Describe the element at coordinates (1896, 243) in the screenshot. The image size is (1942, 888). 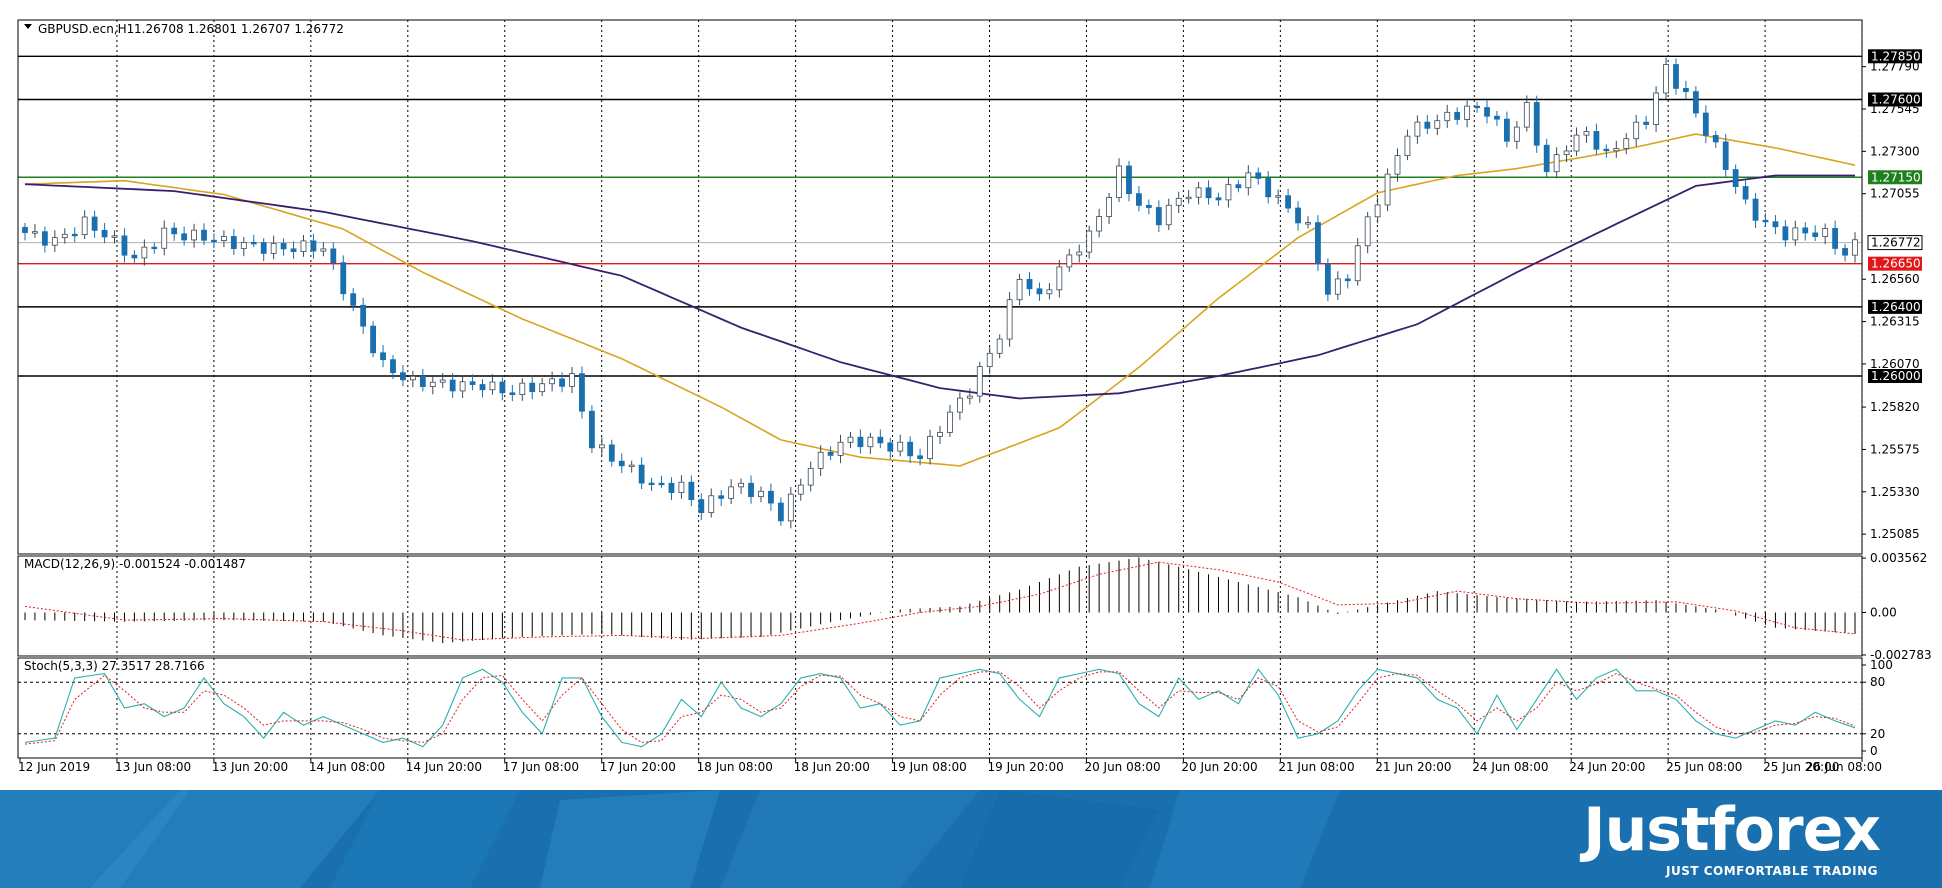
I see `current-price-label: 1.26772` at that location.